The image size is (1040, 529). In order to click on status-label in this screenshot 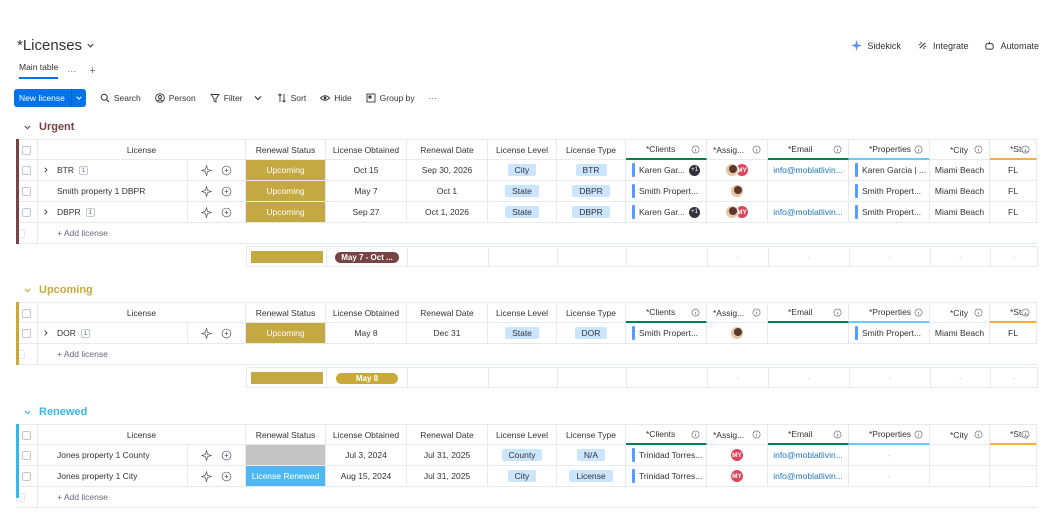, I will do `click(285, 455)`.